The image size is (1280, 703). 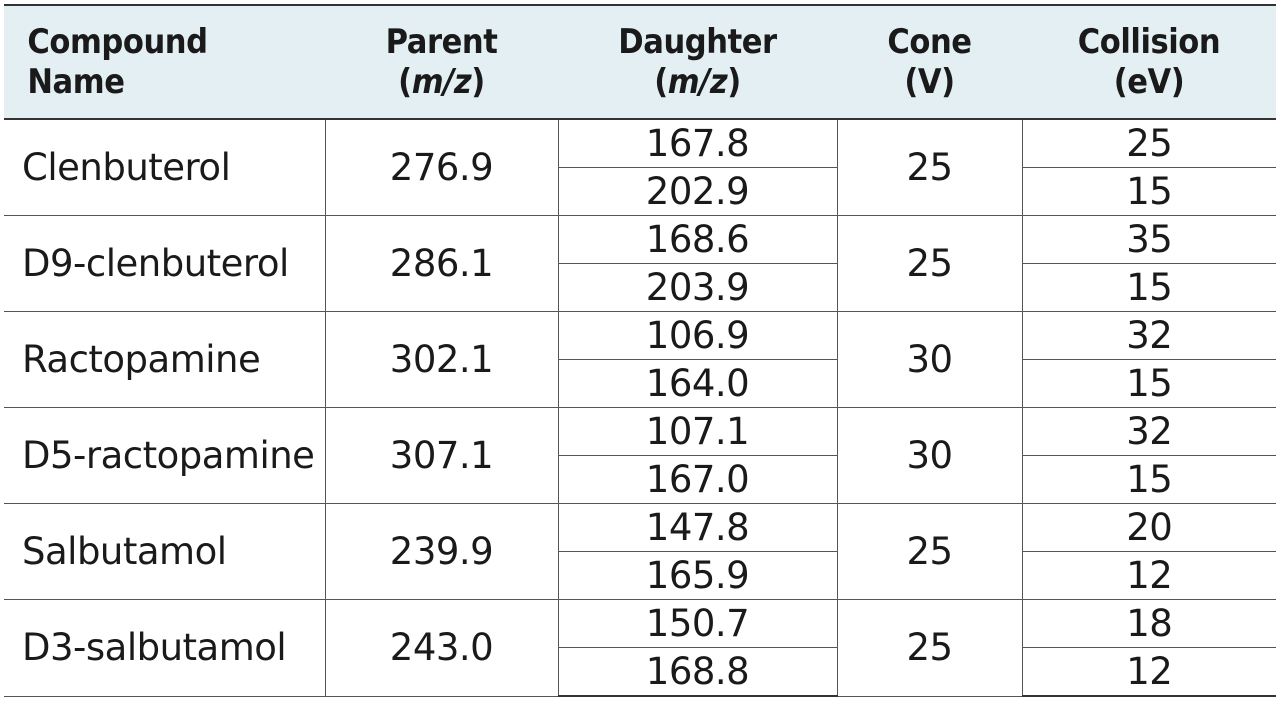 I want to click on header-collision-unit: (eV), so click(x=1149, y=82).